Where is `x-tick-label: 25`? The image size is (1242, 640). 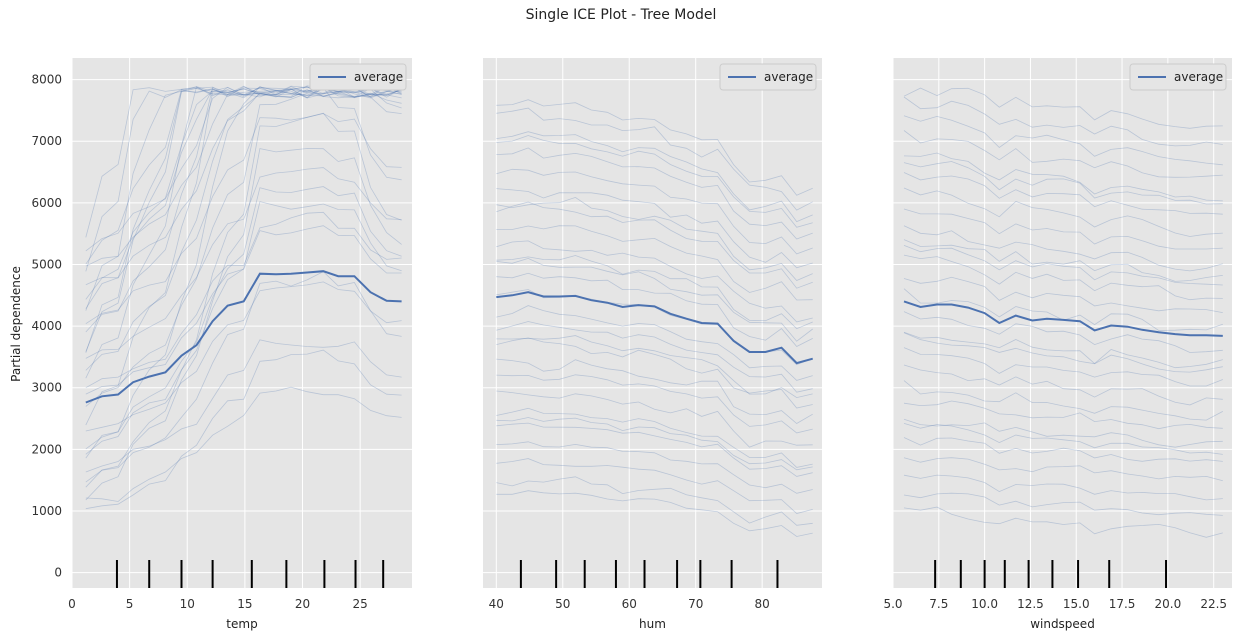 x-tick-label: 25 is located at coordinates (359, 604).